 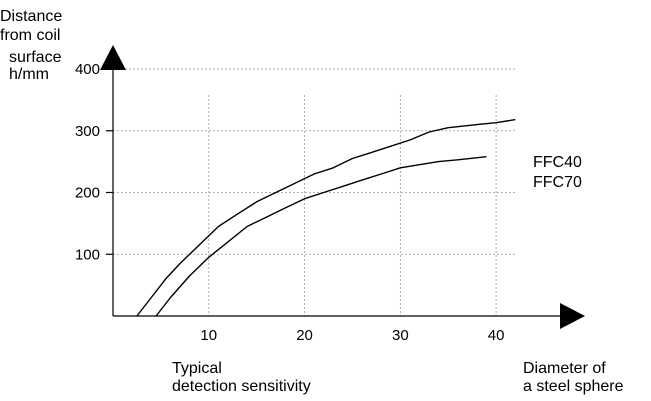 What do you see at coordinates (557, 172) in the screenshot?
I see `series-labels: FFC40 FFC70` at bounding box center [557, 172].